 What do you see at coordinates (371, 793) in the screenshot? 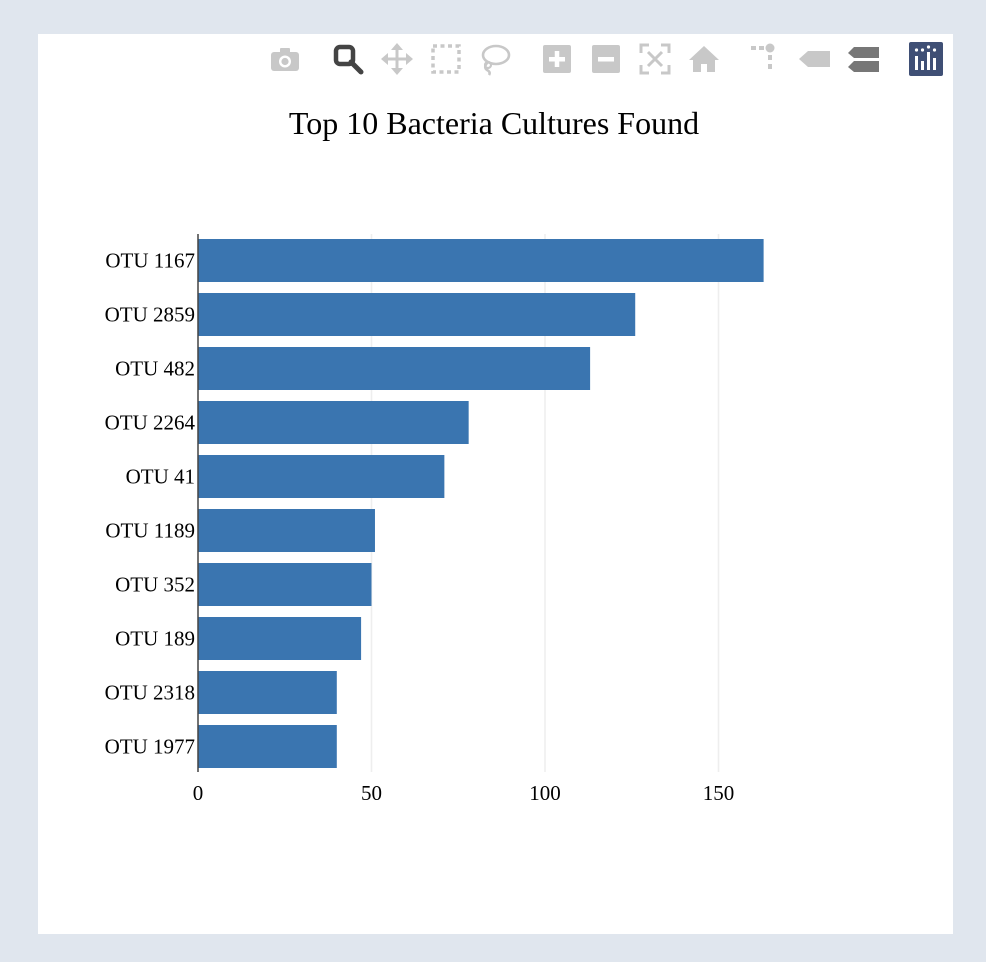
I see `x-tick-label: 50` at bounding box center [371, 793].